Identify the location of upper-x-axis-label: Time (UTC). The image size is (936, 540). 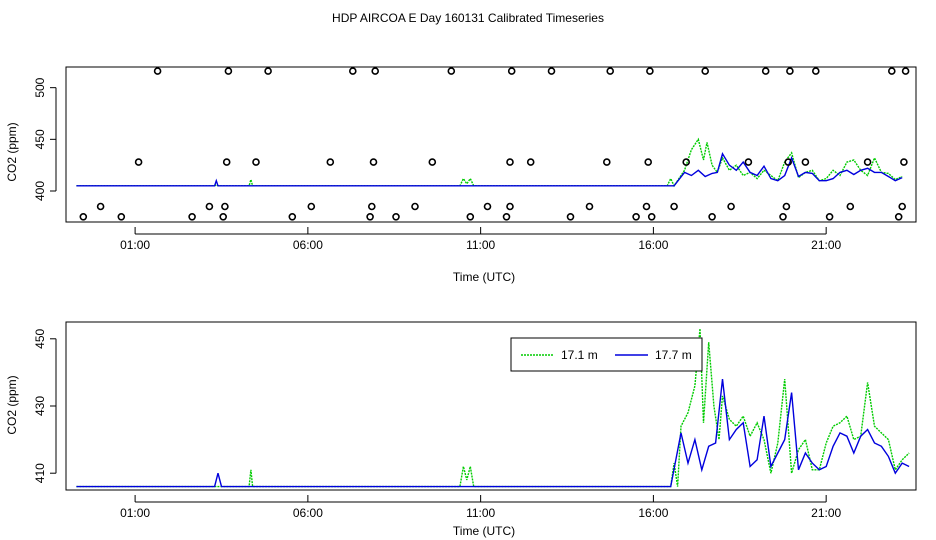
(484, 277).